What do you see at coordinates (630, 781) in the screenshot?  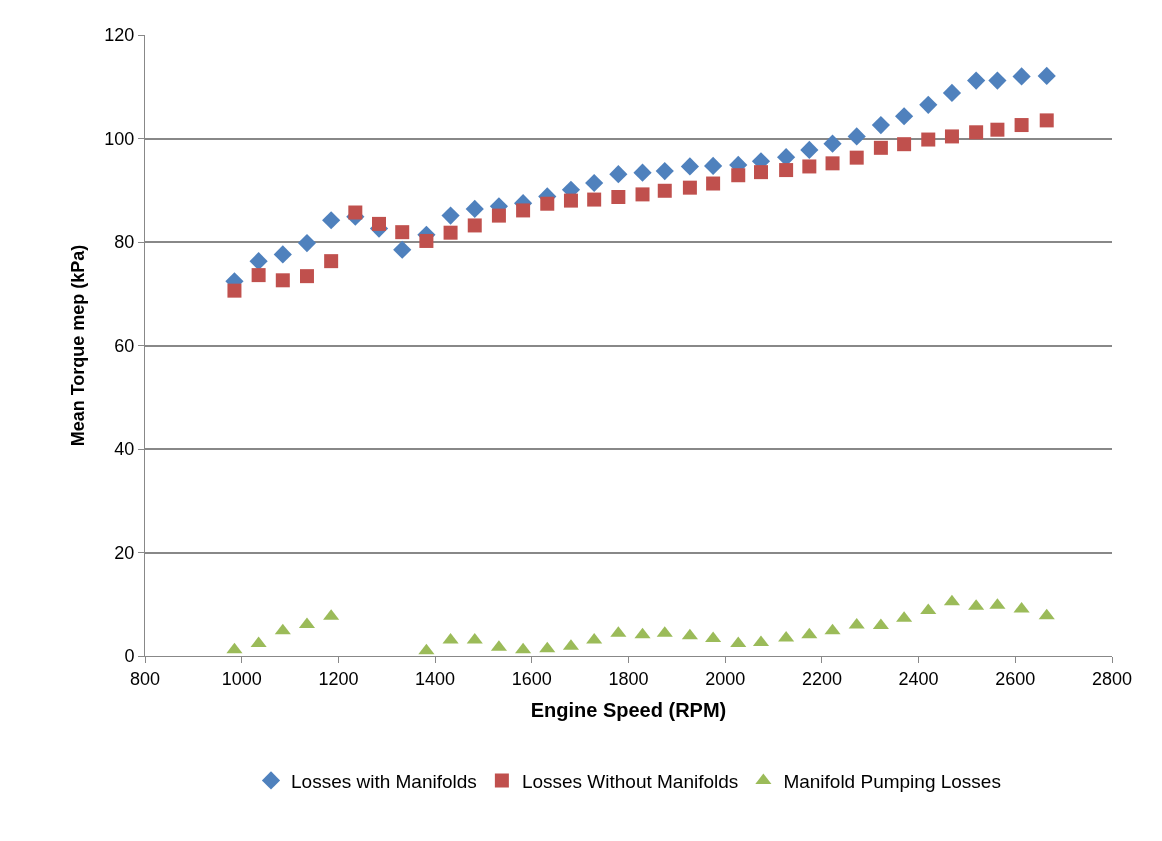 I see `legend-label: Losses Without Manifolds` at bounding box center [630, 781].